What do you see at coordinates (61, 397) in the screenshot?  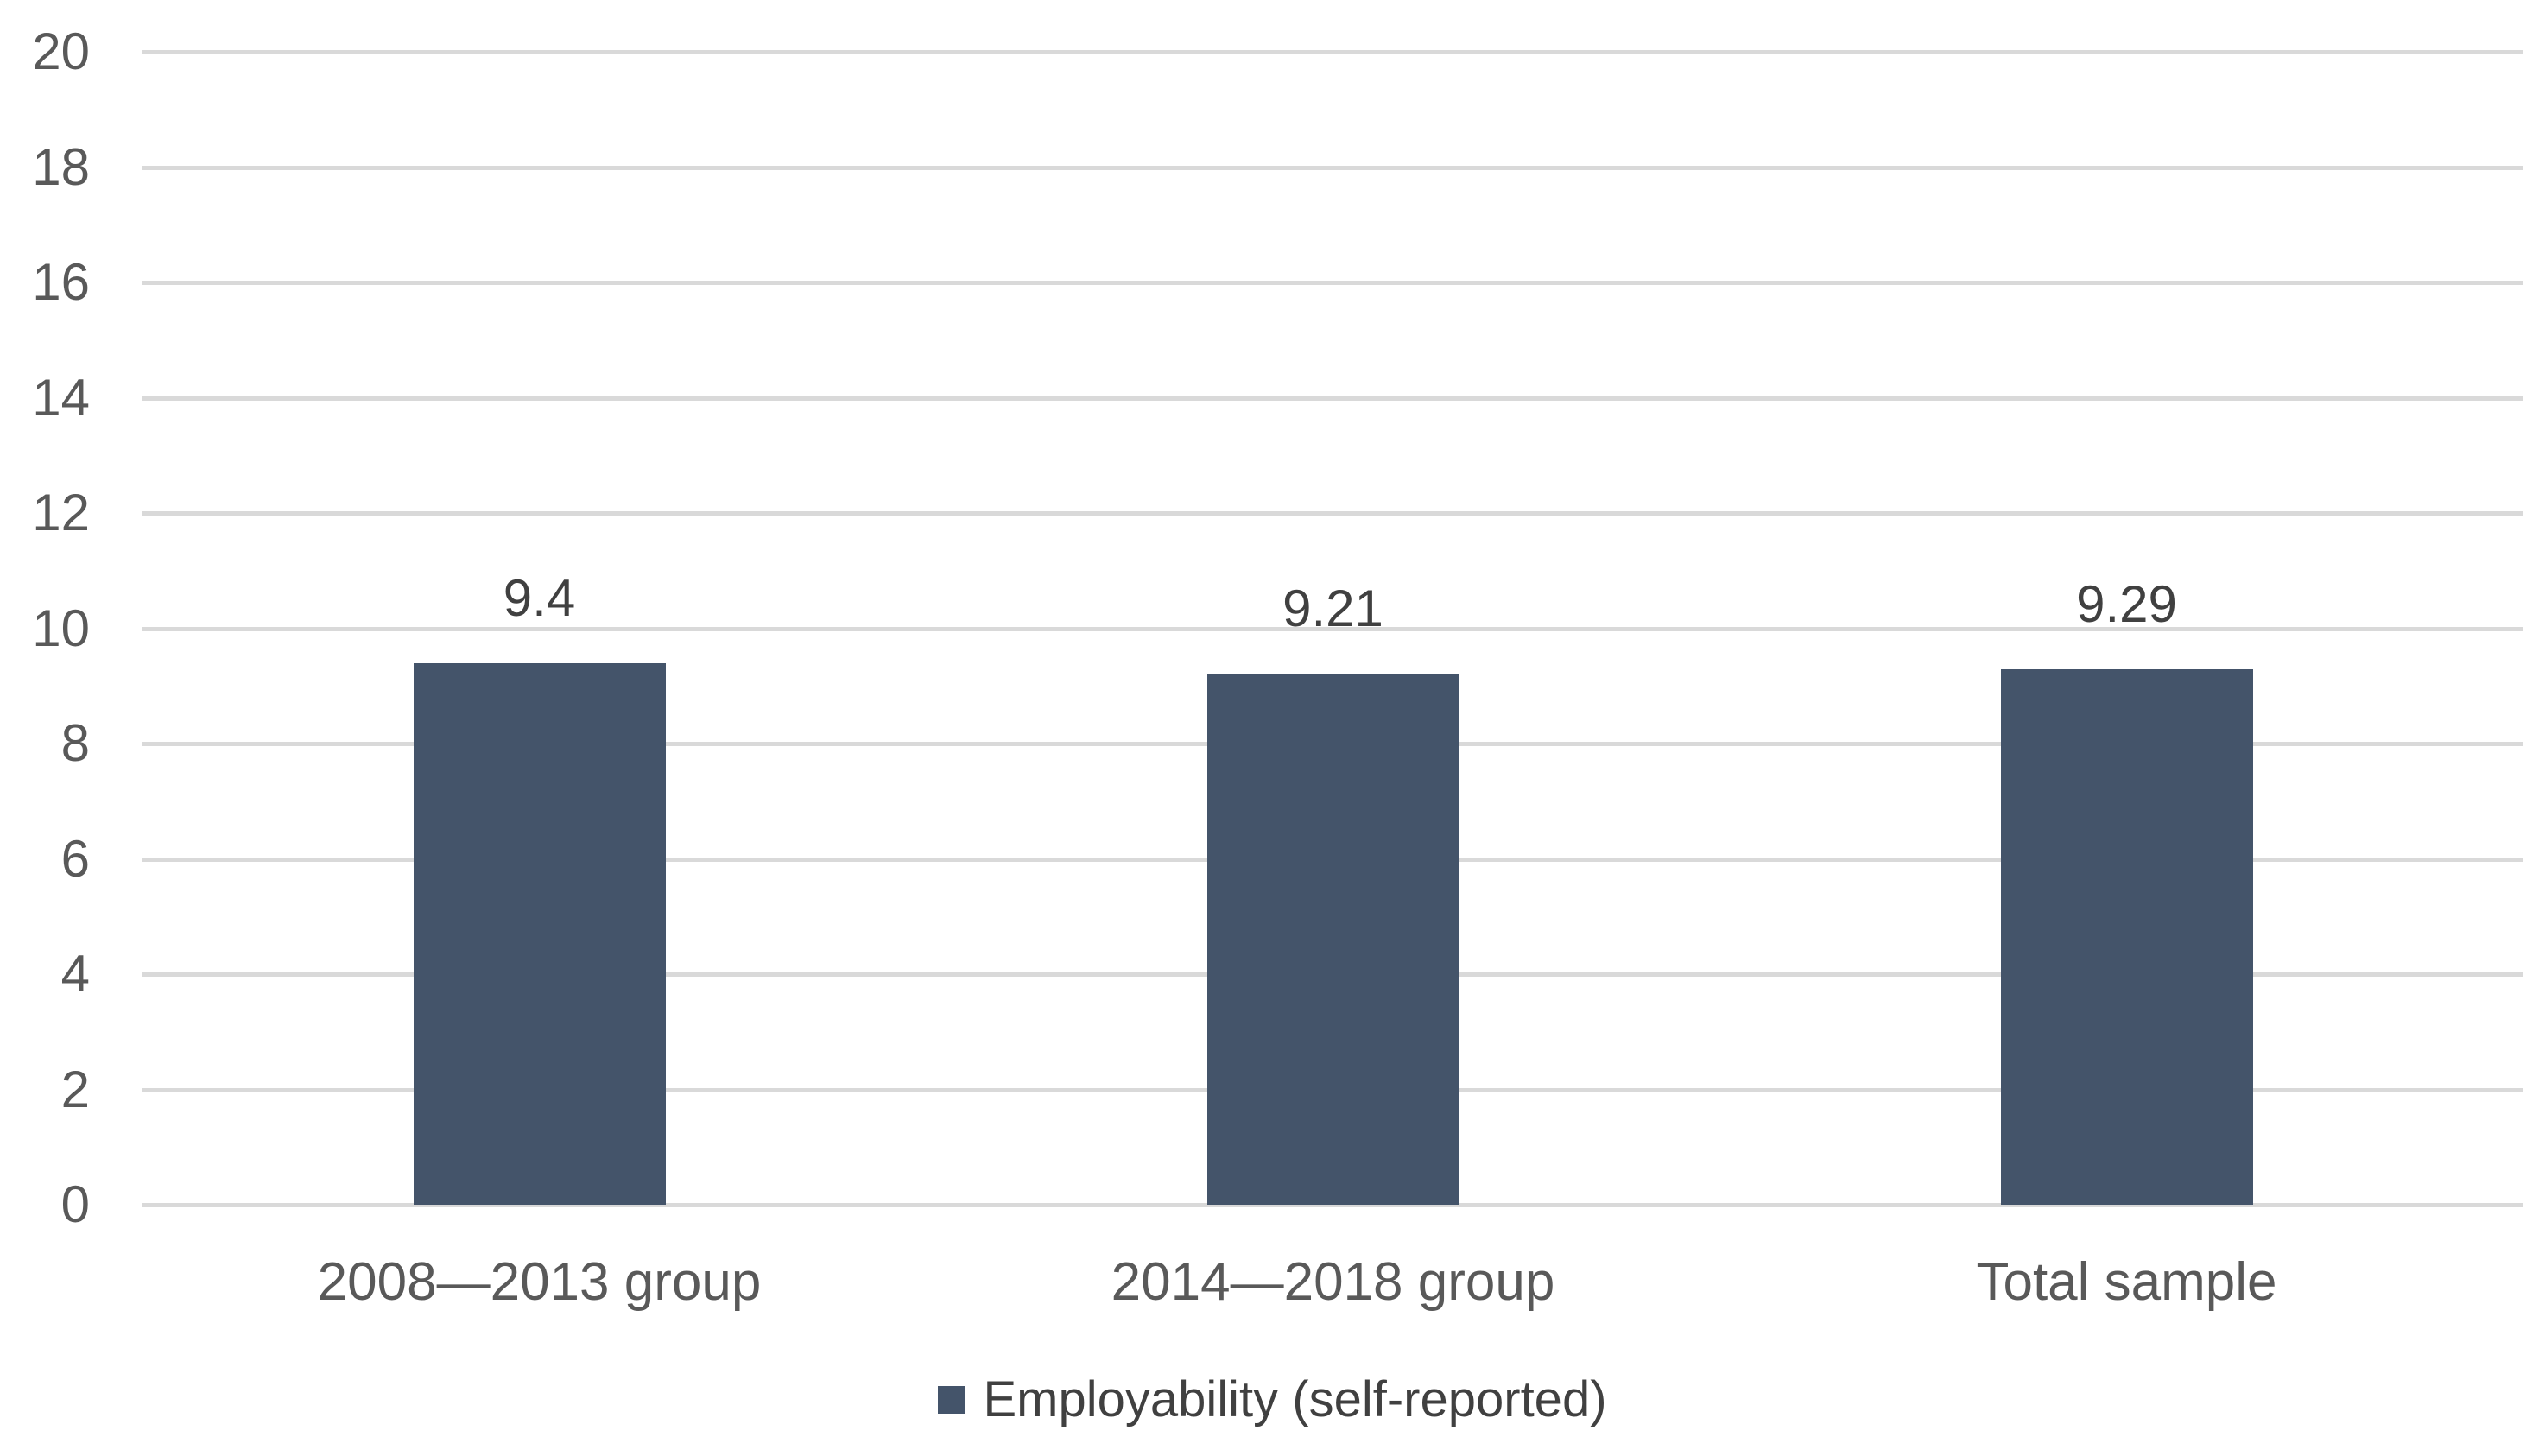 I see `y-tick-label: 14` at bounding box center [61, 397].